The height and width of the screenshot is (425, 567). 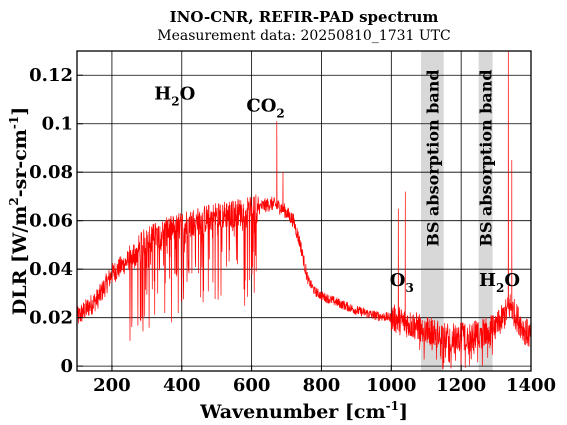 I want to click on annotation-3: H2O, so click(x=499, y=282).